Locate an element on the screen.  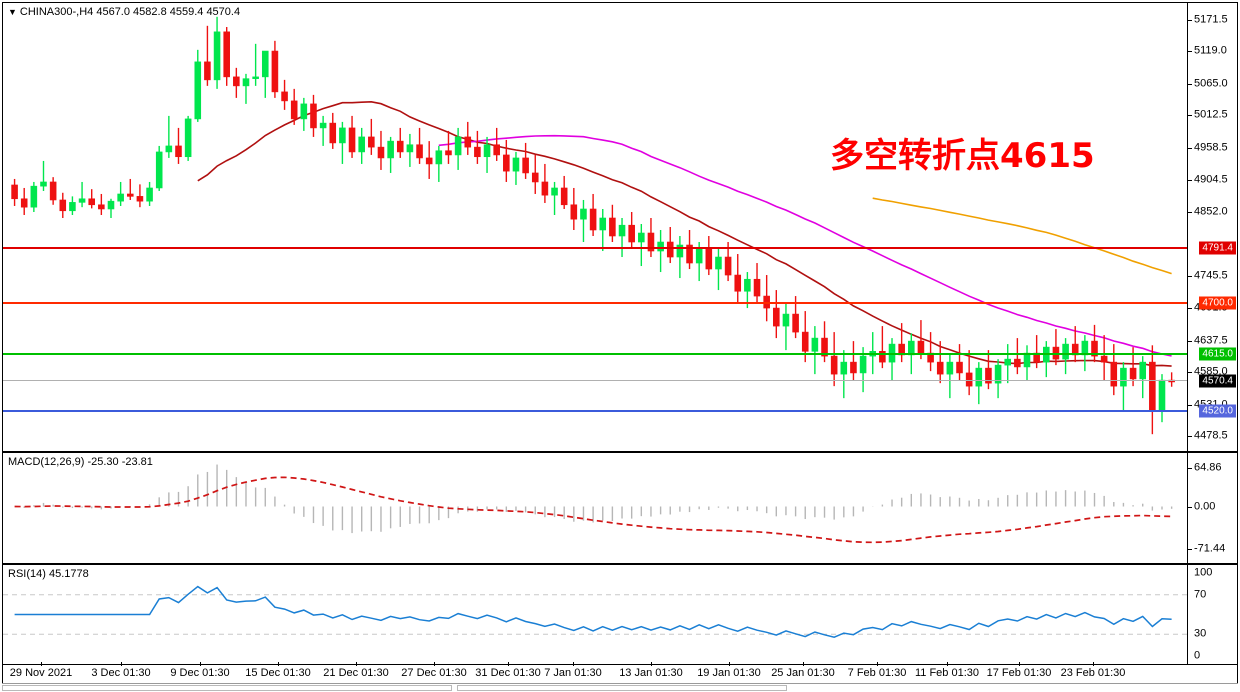
macd-series is located at coordinates (593, 504).